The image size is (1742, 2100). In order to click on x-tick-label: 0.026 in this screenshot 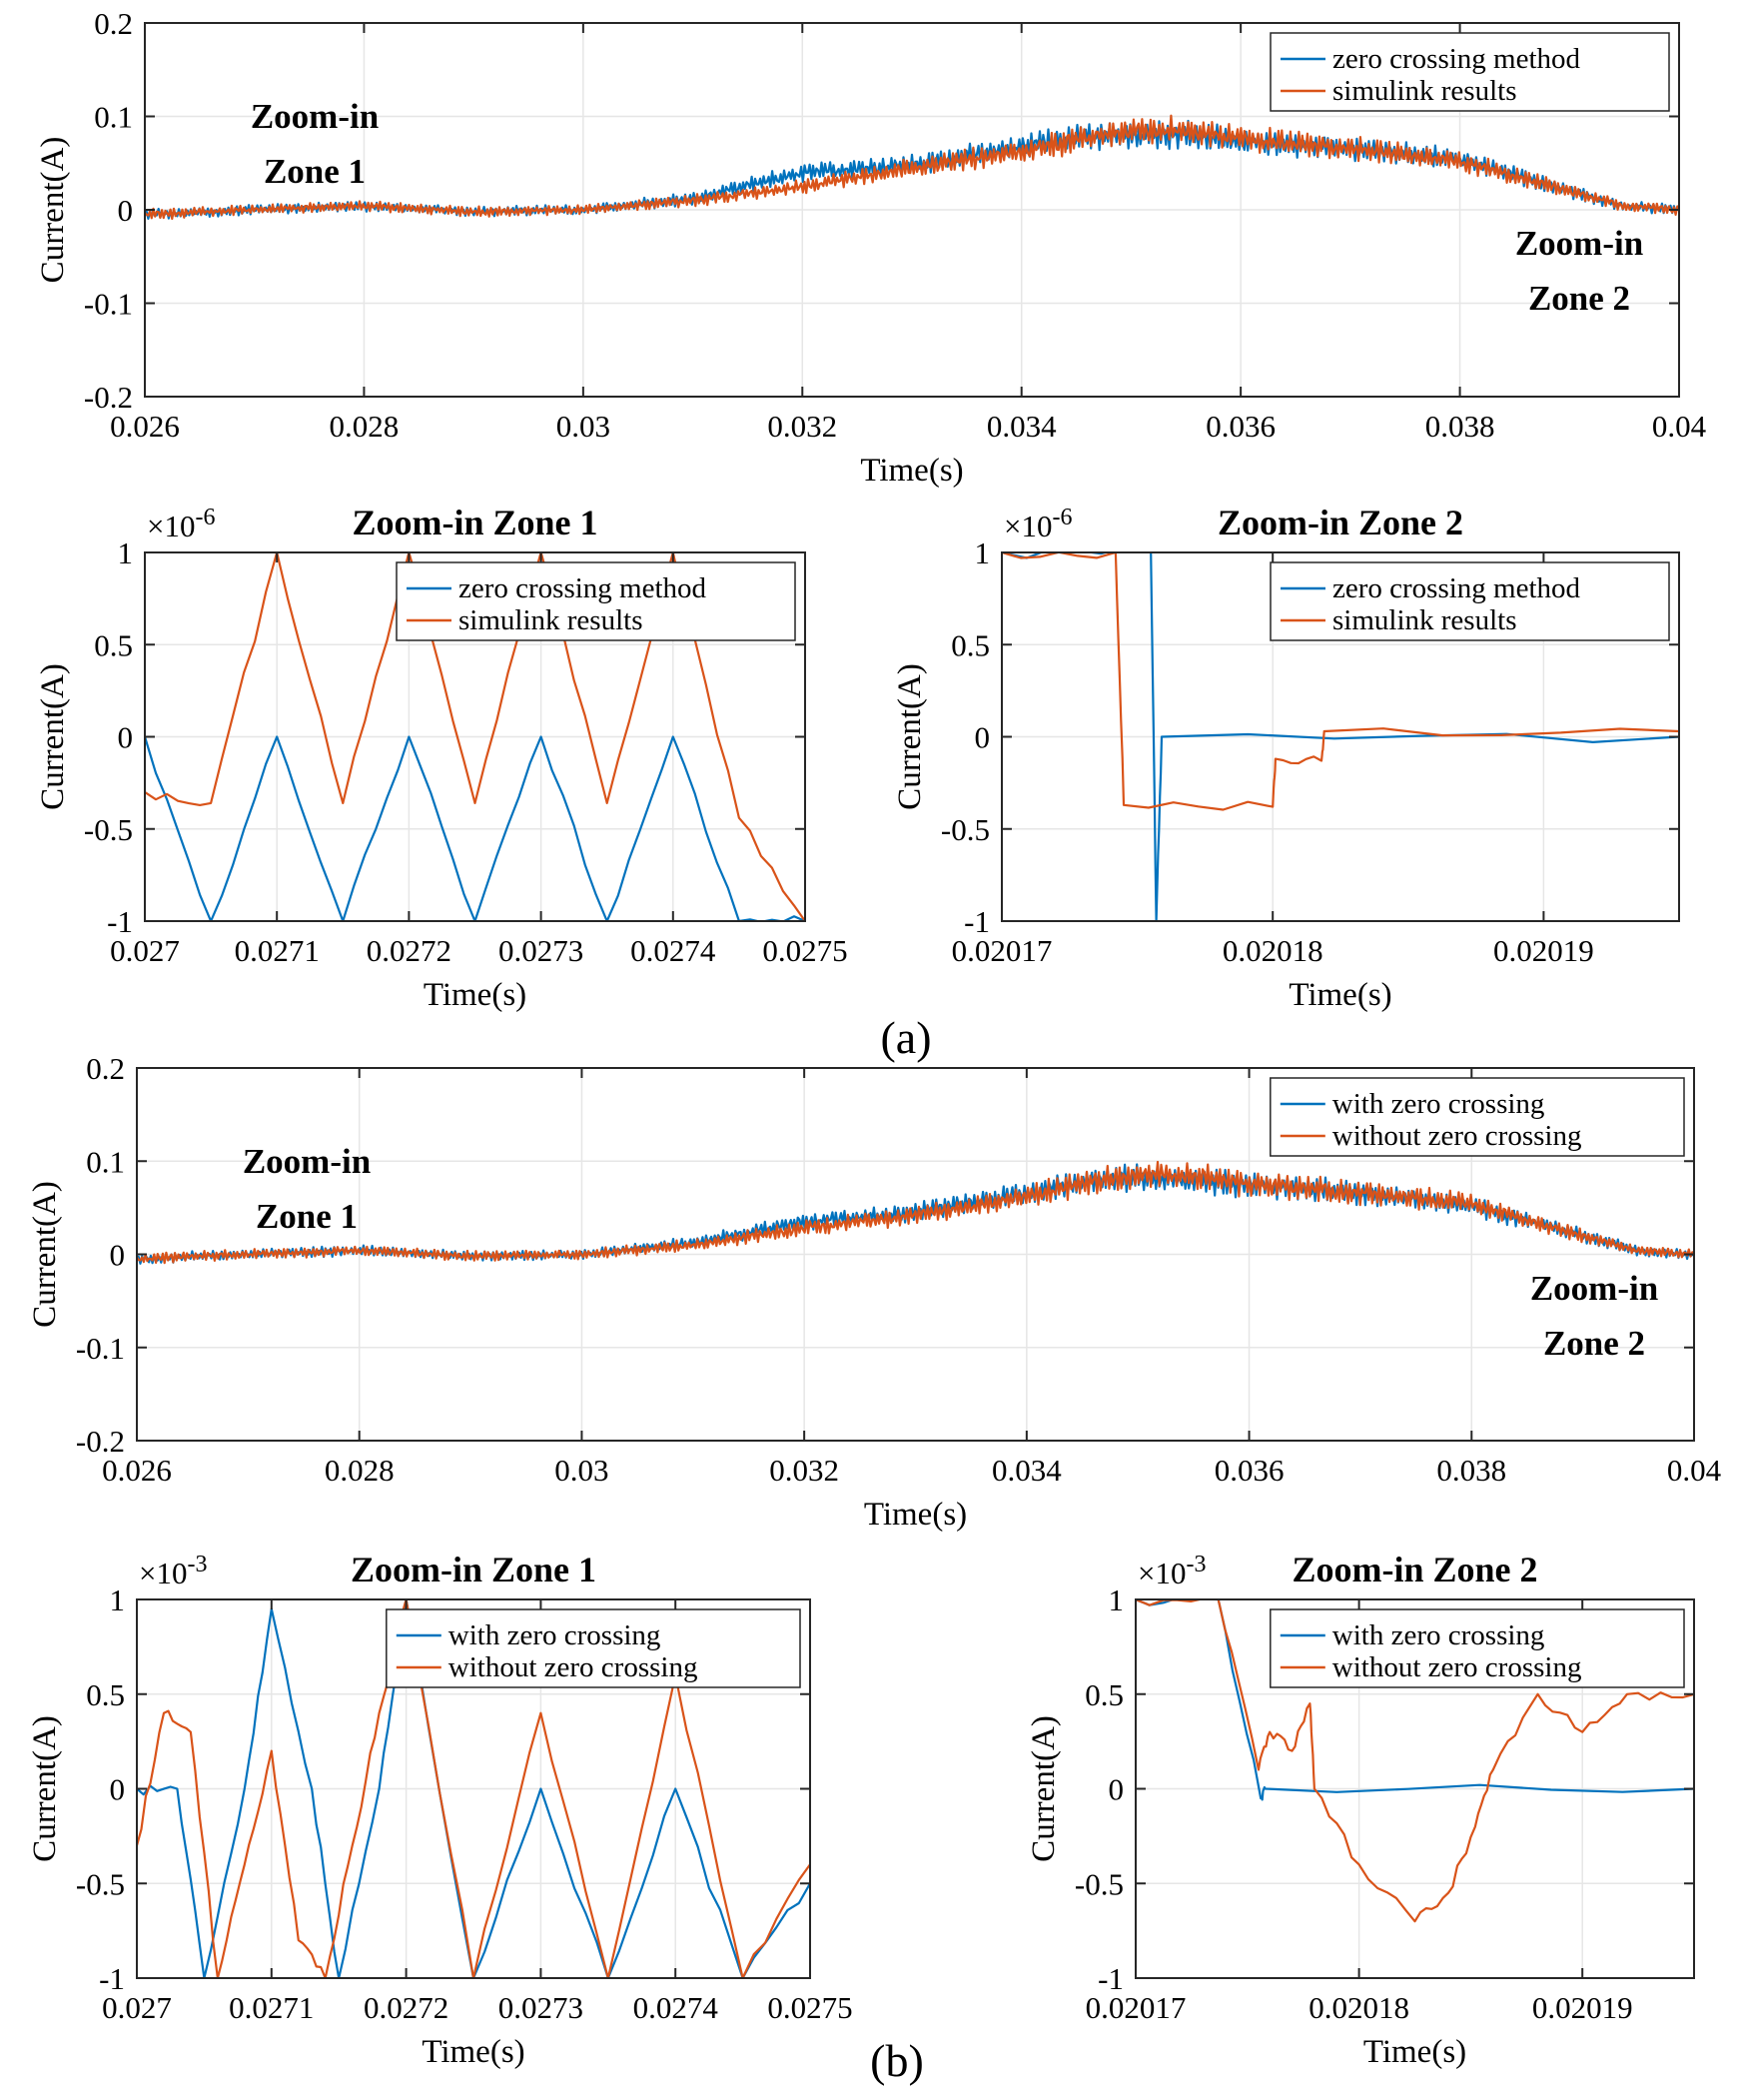, I will do `click(145, 426)`.